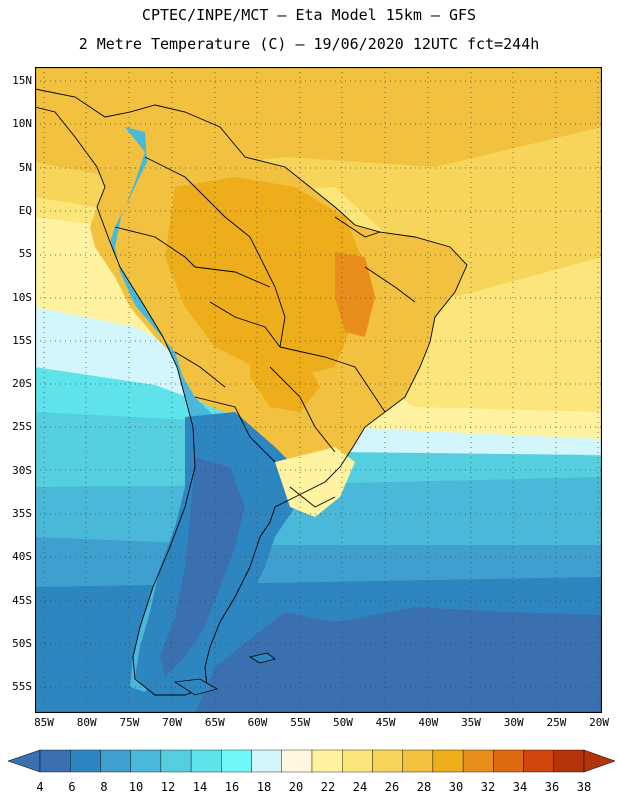  I want to click on lon-label: 35W, so click(471, 722).